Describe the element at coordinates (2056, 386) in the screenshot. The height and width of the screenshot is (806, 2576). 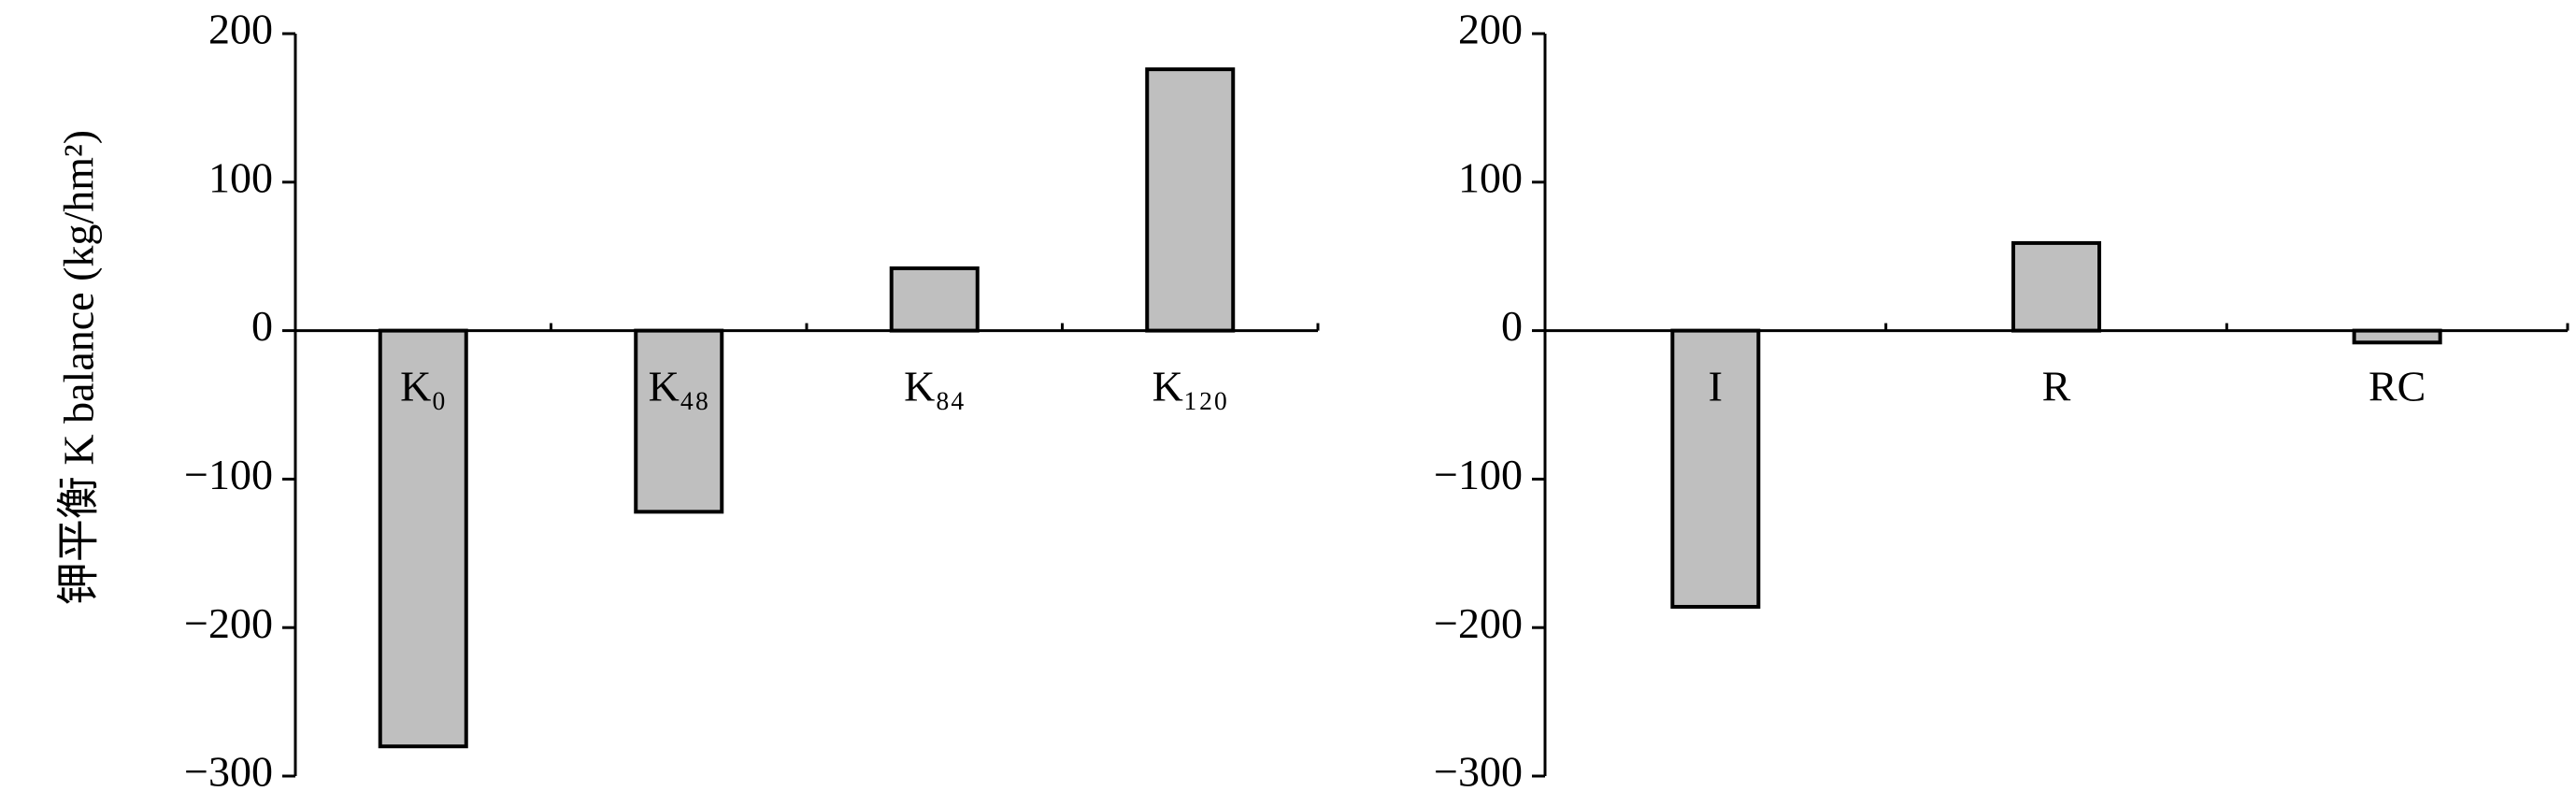
I see `x-tick-label: R` at that location.